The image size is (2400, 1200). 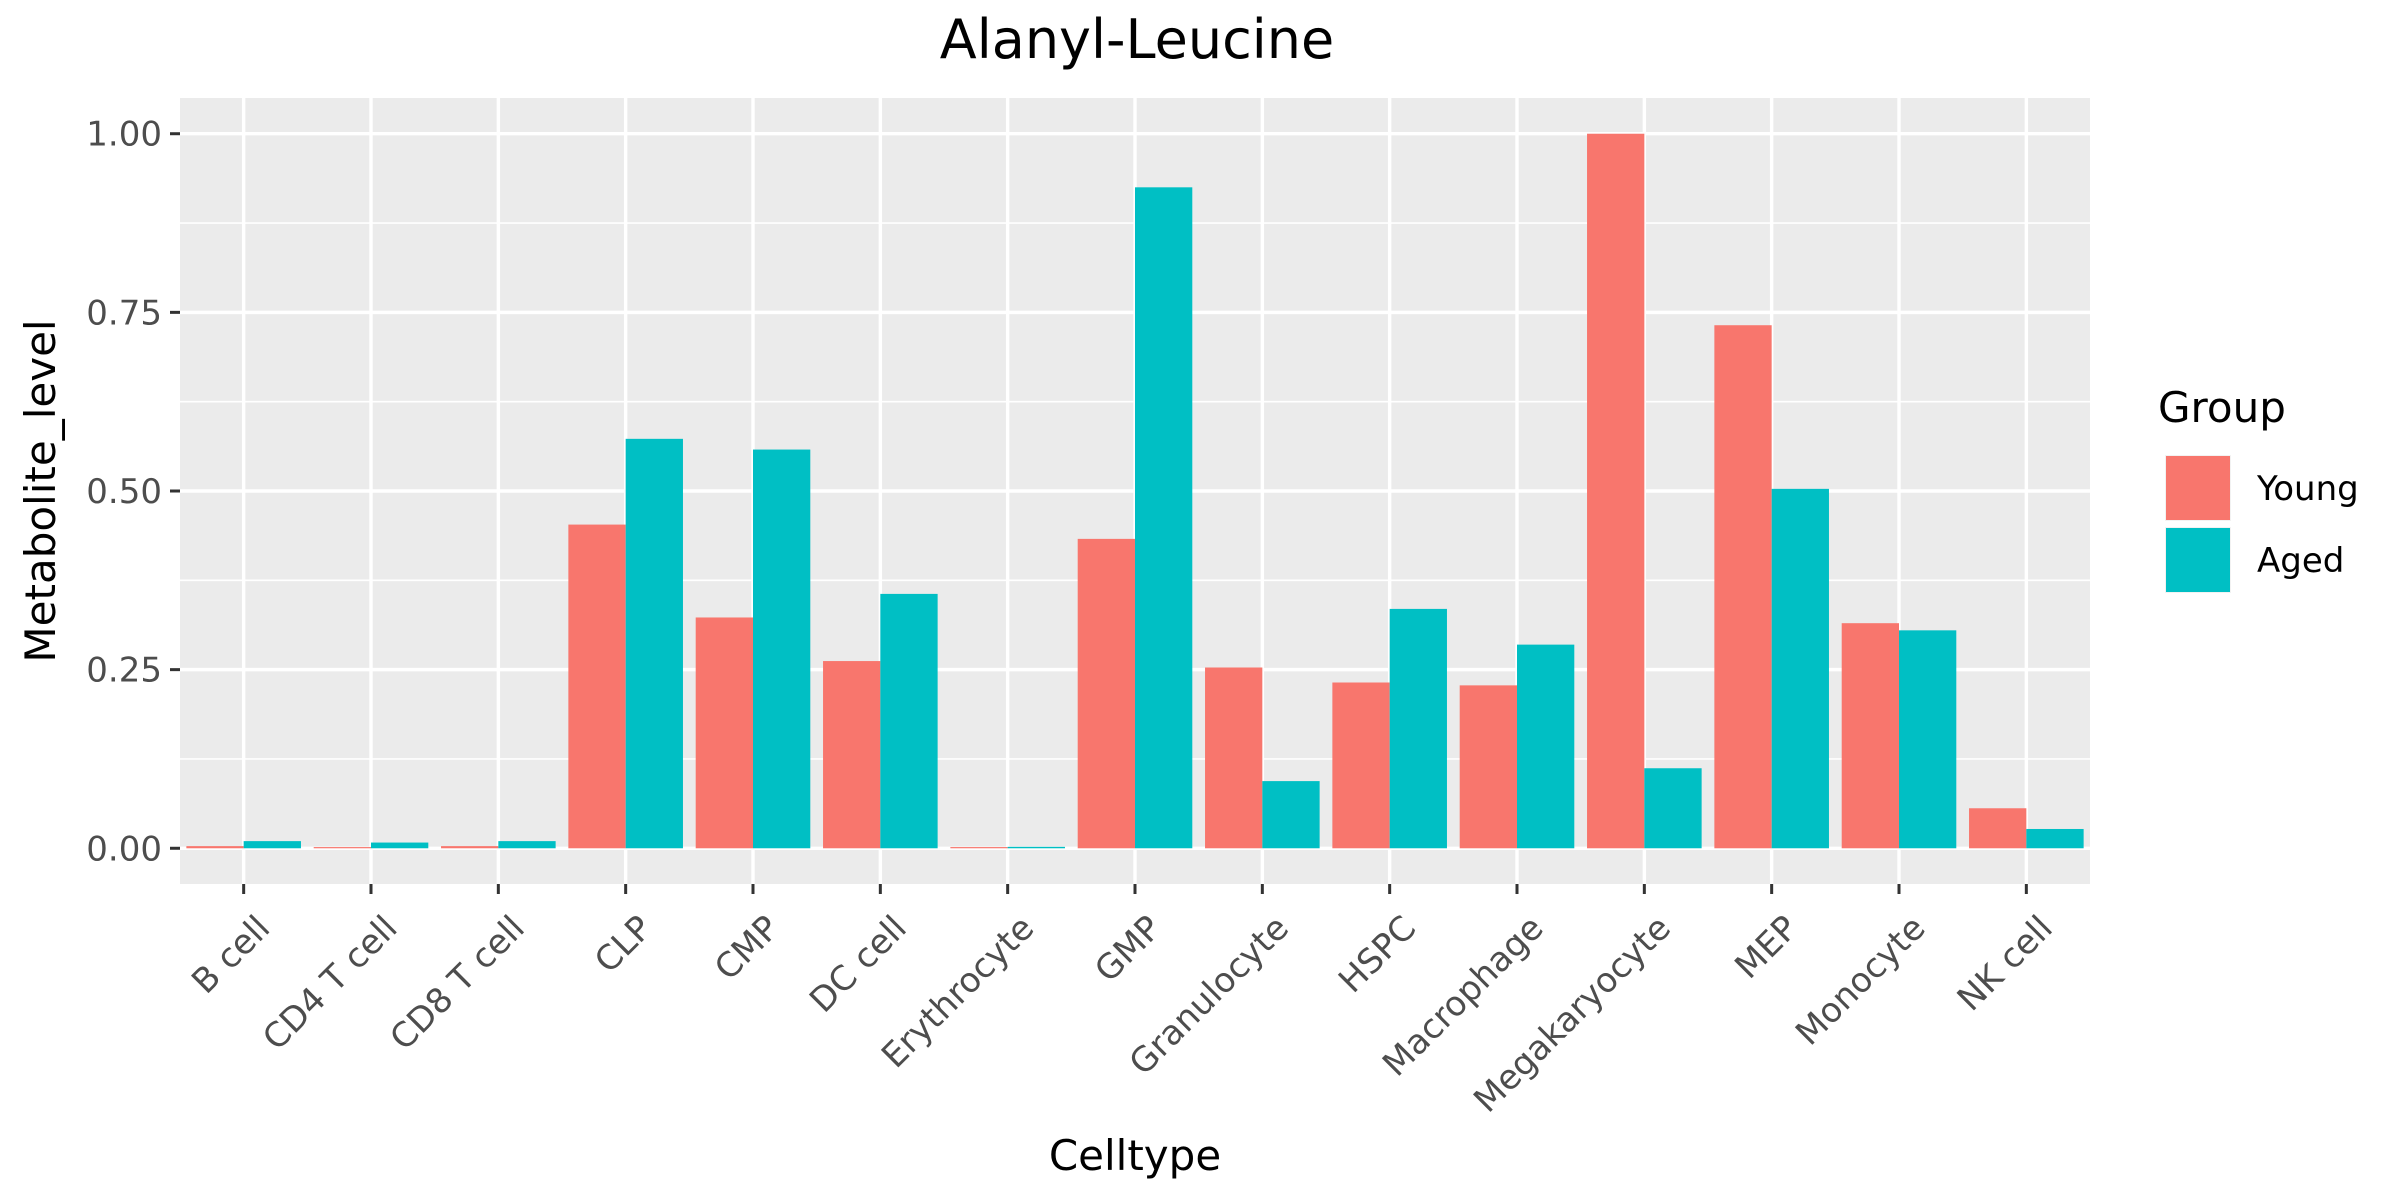 I want to click on y-axis: 0.00 0.25 0.50 0.75 1.00, so click(x=133, y=492).